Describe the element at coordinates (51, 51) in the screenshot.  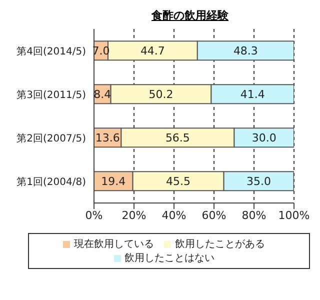
I see `y-tick-label: 第4回(2014/5)` at that location.